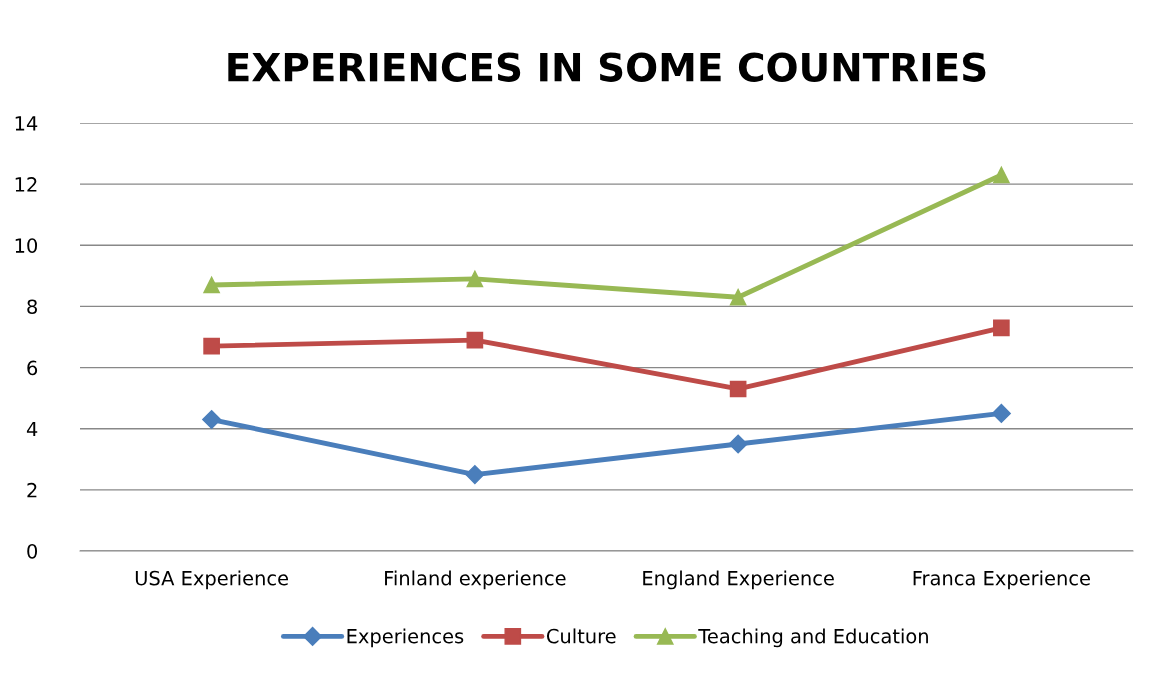 This screenshot has height=676, width=1149. I want to click on y-tick-label: 12, so click(26, 184).